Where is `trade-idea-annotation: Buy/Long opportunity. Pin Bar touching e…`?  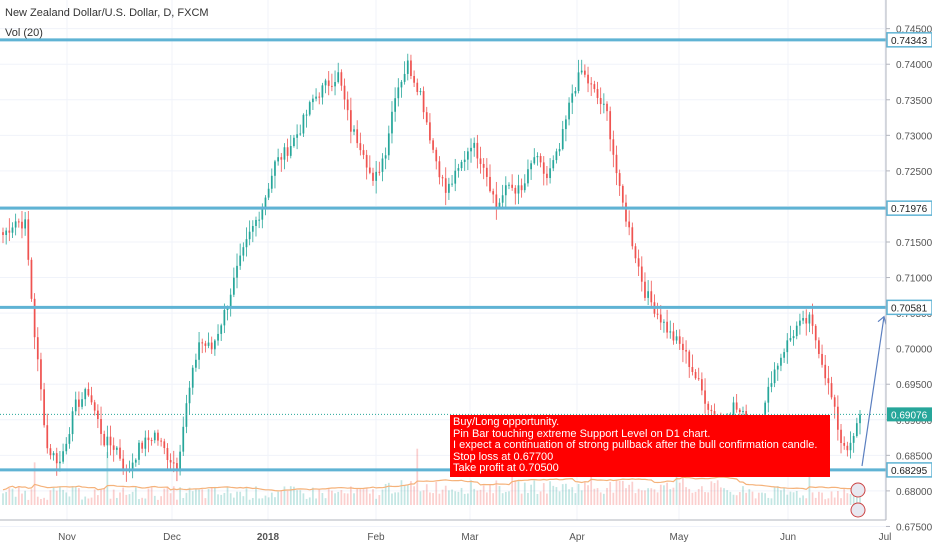 trade-idea-annotation: Buy/Long opportunity. Pin Bar touching e… is located at coordinates (640, 446).